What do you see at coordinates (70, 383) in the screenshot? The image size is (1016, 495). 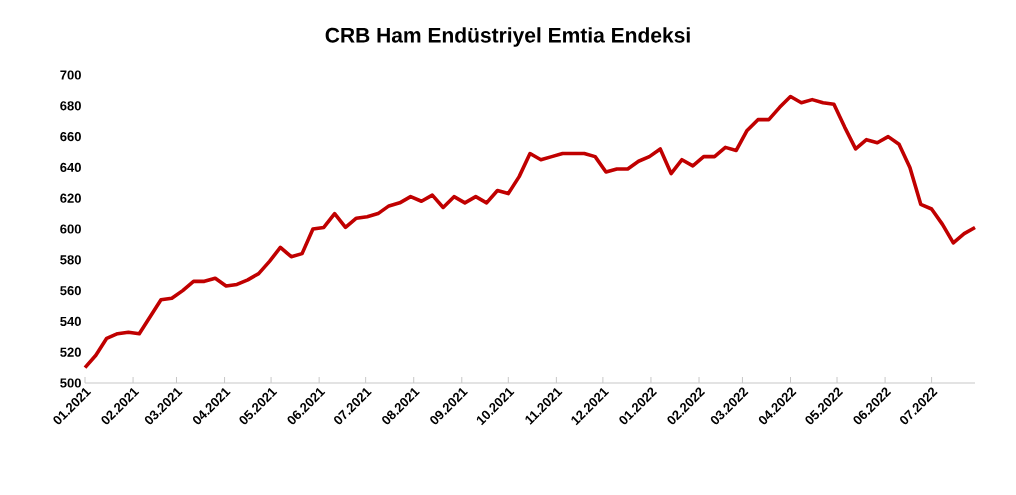 I see `y-tick-label: 500` at bounding box center [70, 383].